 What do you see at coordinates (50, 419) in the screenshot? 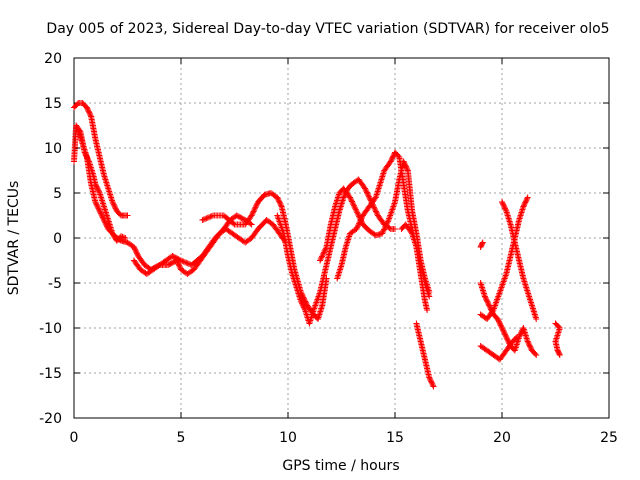
I see `y-tick-label: -20` at bounding box center [50, 419].